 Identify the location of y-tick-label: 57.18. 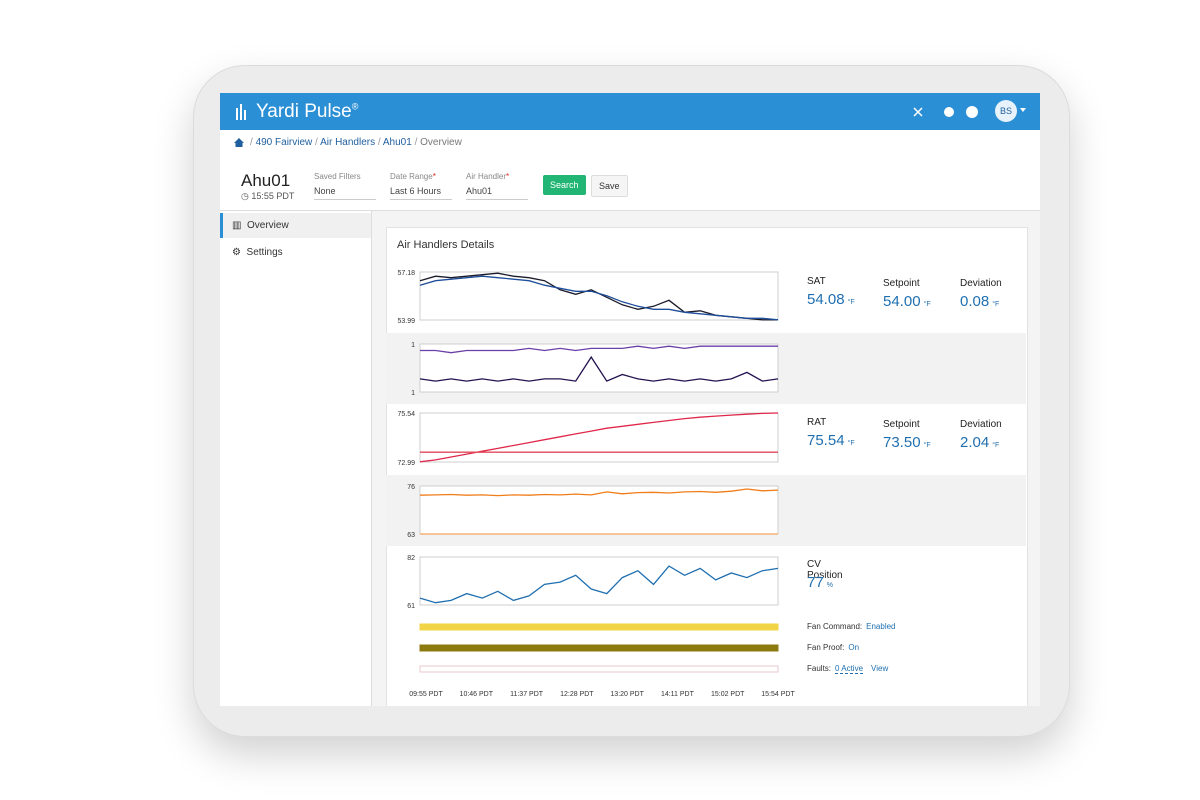
(406, 273).